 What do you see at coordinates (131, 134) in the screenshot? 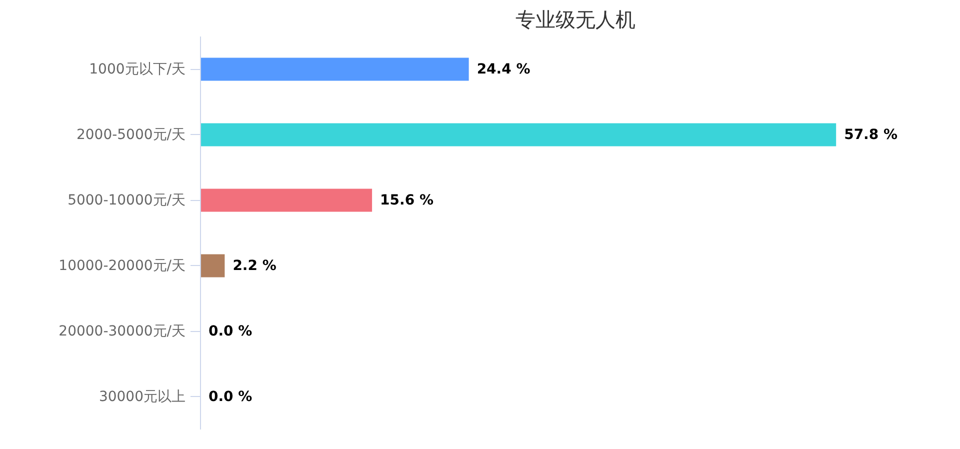
I see `y-tick-label: 2000-5000元/天` at bounding box center [131, 134].